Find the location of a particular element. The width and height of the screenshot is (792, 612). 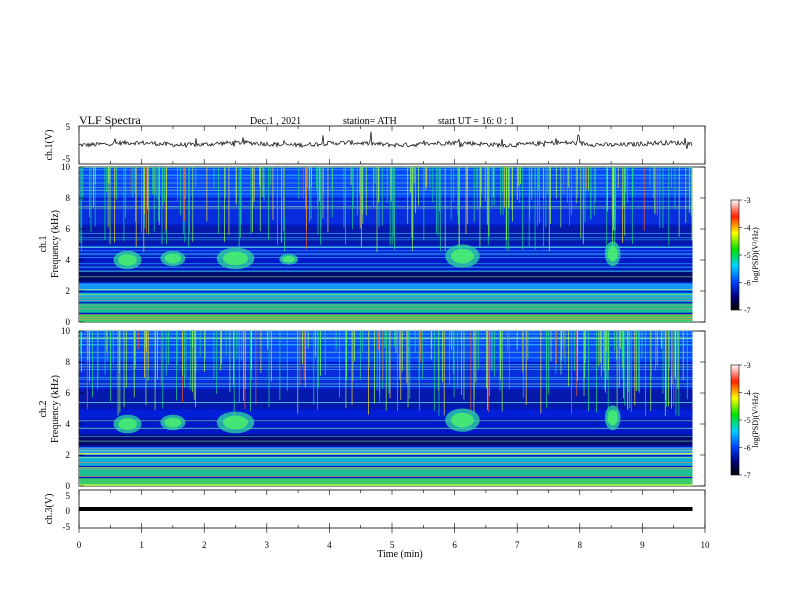

start-ut-label: start UT = 16: 0 : 1 is located at coordinates (476, 121).